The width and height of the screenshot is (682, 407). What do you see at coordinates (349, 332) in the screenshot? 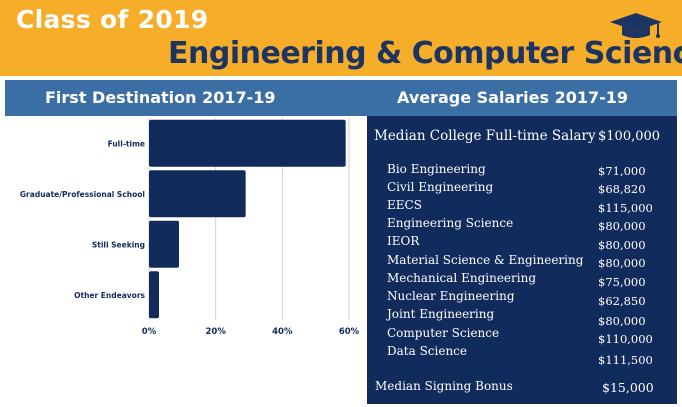
I see `x-tick-label: 60%` at bounding box center [349, 332].